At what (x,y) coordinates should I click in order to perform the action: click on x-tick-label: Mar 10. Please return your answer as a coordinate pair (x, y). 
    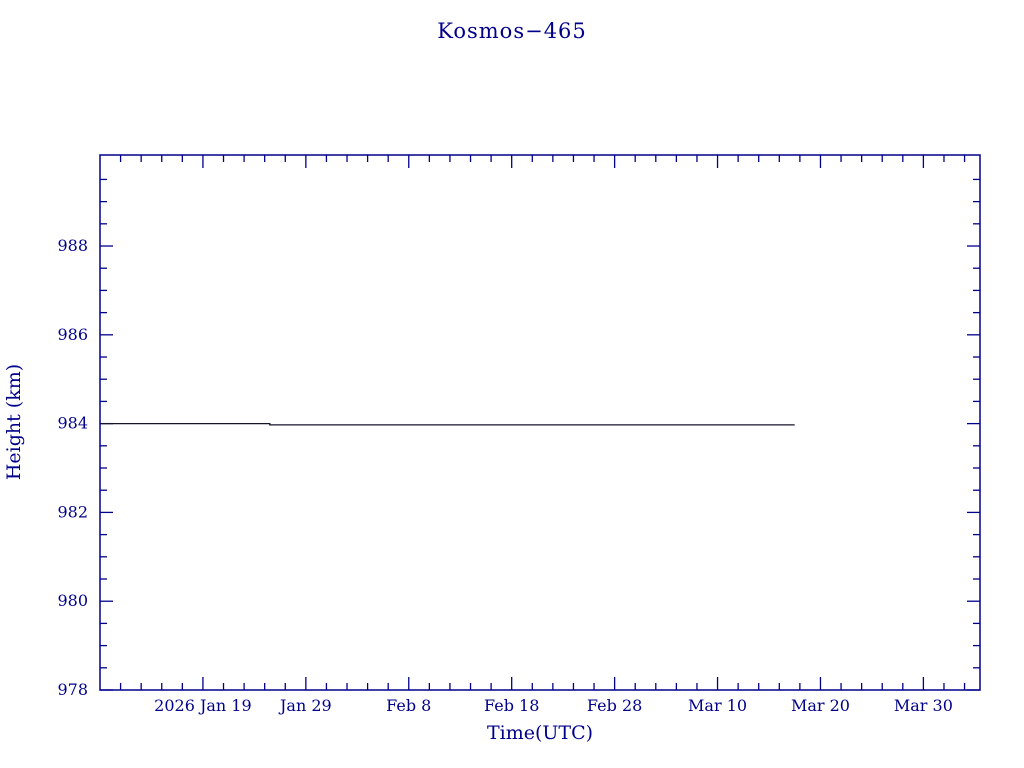
    Looking at the image, I should click on (717, 705).